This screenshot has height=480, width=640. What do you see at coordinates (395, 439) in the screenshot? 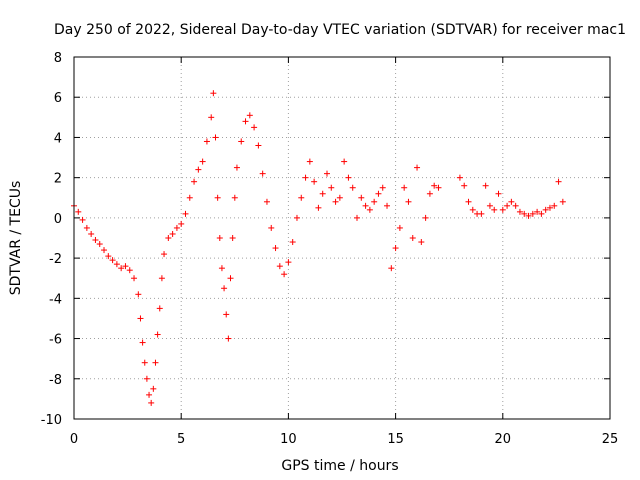
I see `x-tick-label: 15` at bounding box center [395, 439].